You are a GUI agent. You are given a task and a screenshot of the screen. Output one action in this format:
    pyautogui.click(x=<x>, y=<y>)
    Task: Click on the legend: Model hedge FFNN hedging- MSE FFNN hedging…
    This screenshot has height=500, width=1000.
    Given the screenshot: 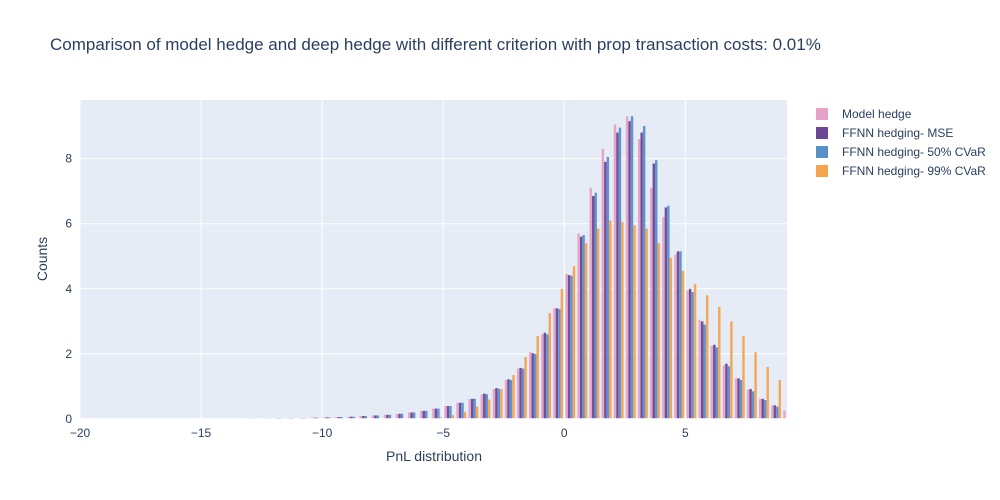 What is the action you would take?
    pyautogui.click(x=901, y=142)
    